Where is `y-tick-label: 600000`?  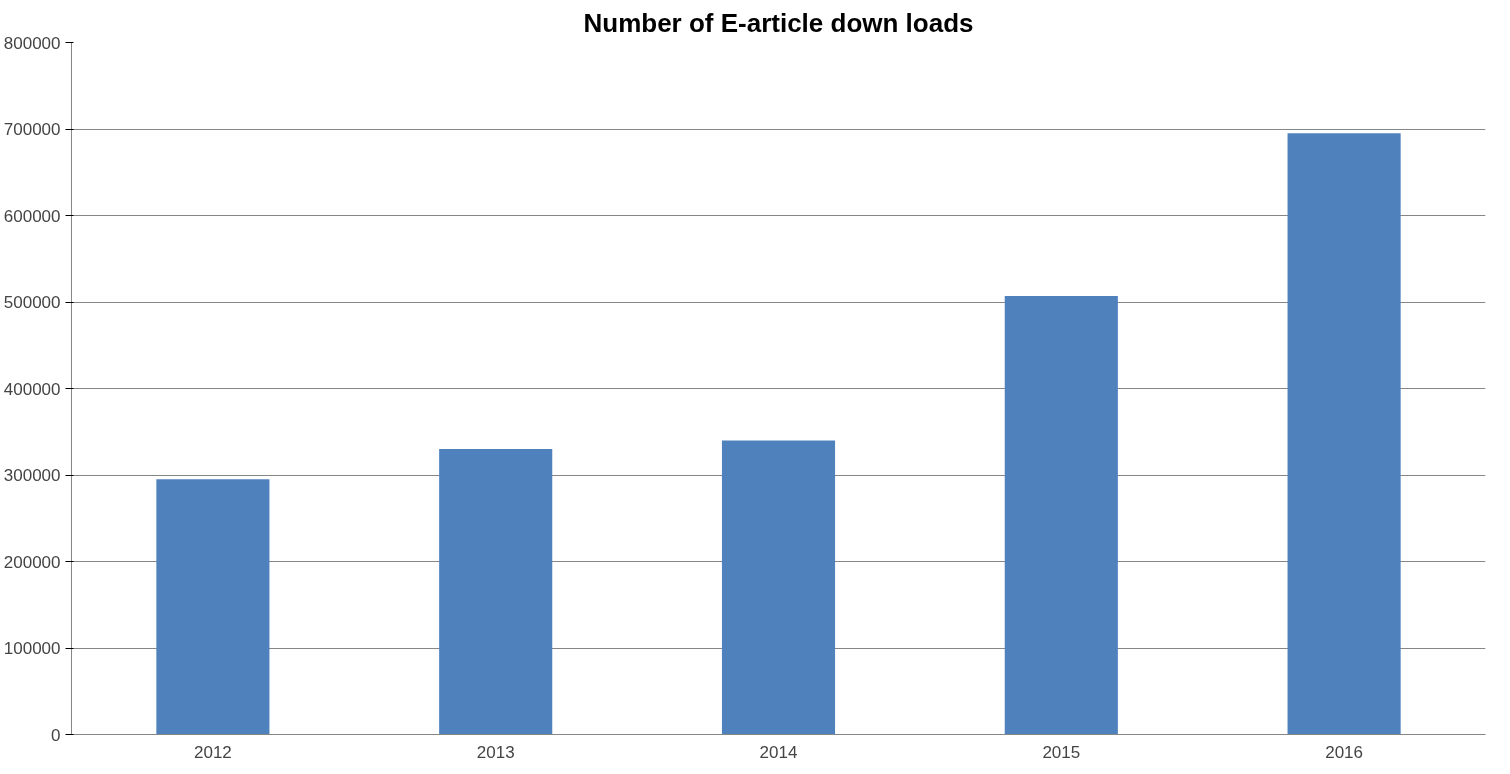
y-tick-label: 600000 is located at coordinates (32, 216).